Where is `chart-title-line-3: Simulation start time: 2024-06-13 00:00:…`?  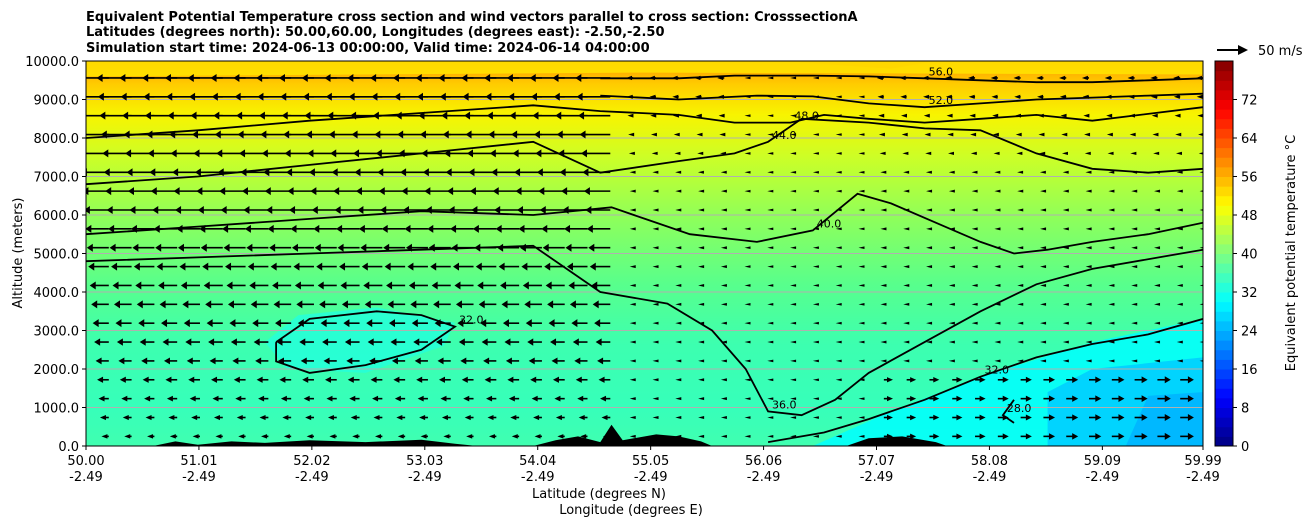
chart-title-line-3: Simulation start time: 2024-06-13 00:00:… is located at coordinates (368, 48).